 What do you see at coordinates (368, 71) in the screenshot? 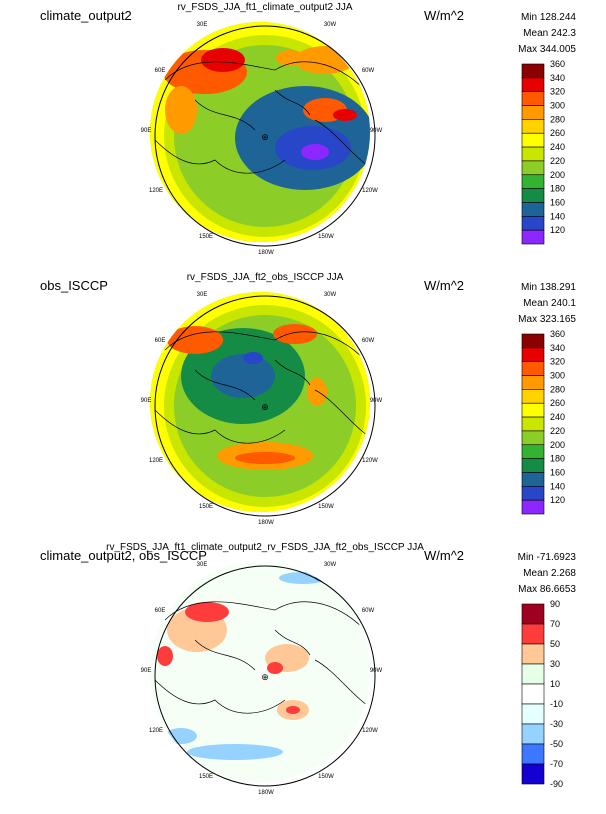
I see `longitude-label: 60W` at bounding box center [368, 71].